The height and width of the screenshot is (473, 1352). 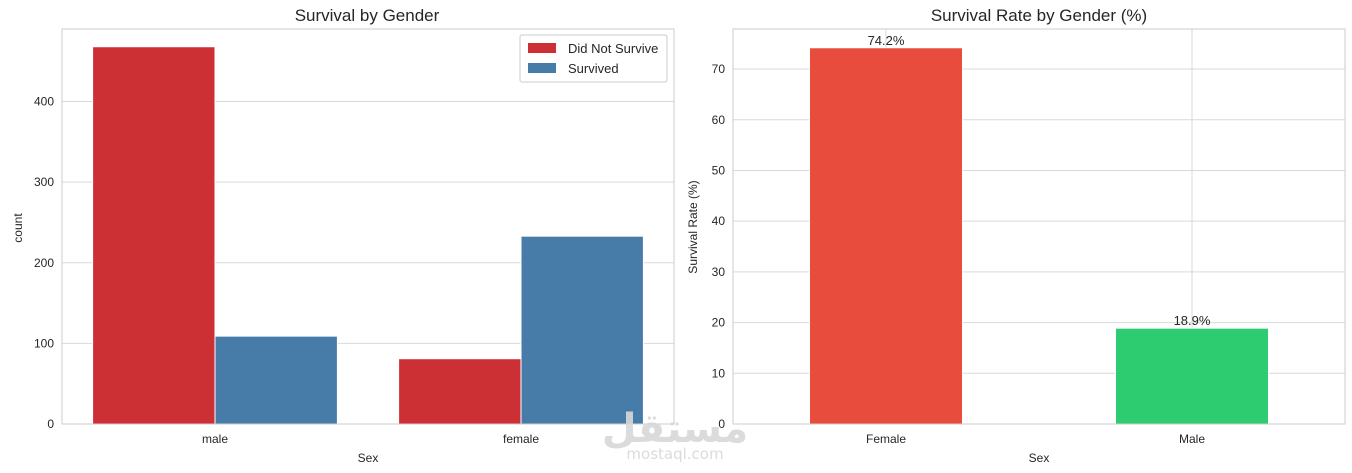 What do you see at coordinates (693, 226) in the screenshot?
I see `chart2-y-label: Survival Rate (%)` at bounding box center [693, 226].